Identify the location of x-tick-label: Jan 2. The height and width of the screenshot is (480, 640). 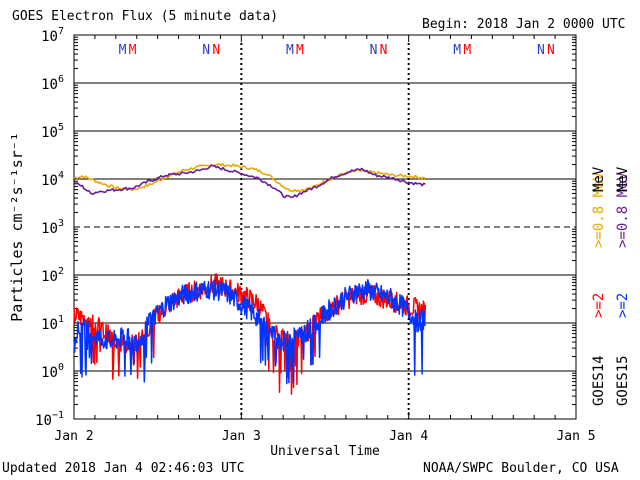
(73, 436).